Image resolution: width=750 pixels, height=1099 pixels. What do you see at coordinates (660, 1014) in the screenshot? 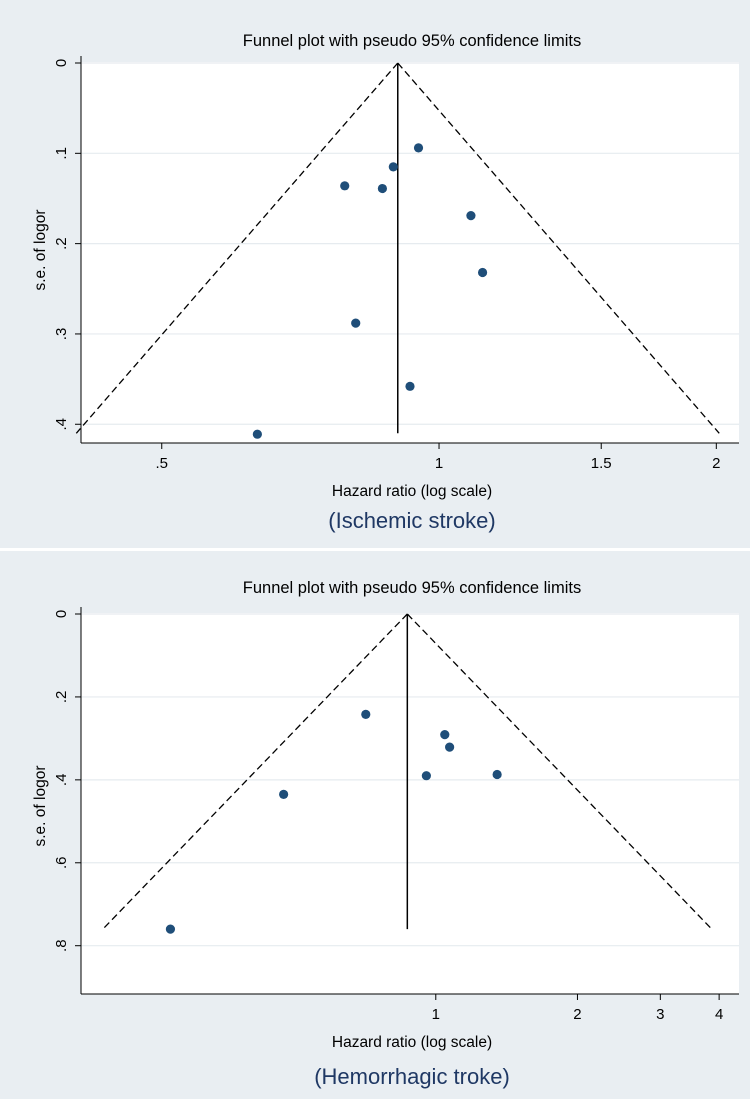
I see `x-tick-label: 3` at bounding box center [660, 1014].